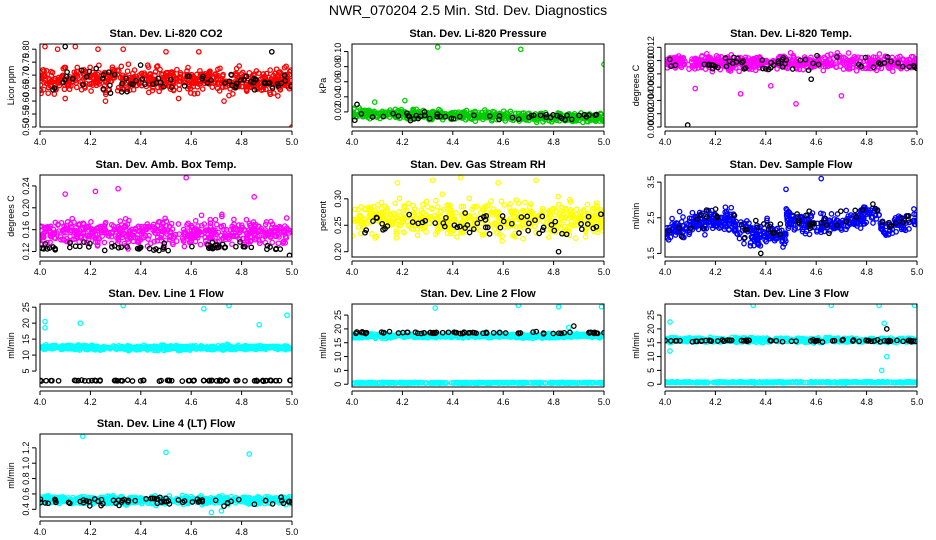  What do you see at coordinates (477, 34) in the screenshot?
I see `panel-title: Stan. Dev. Li-820 Pressure` at bounding box center [477, 34].